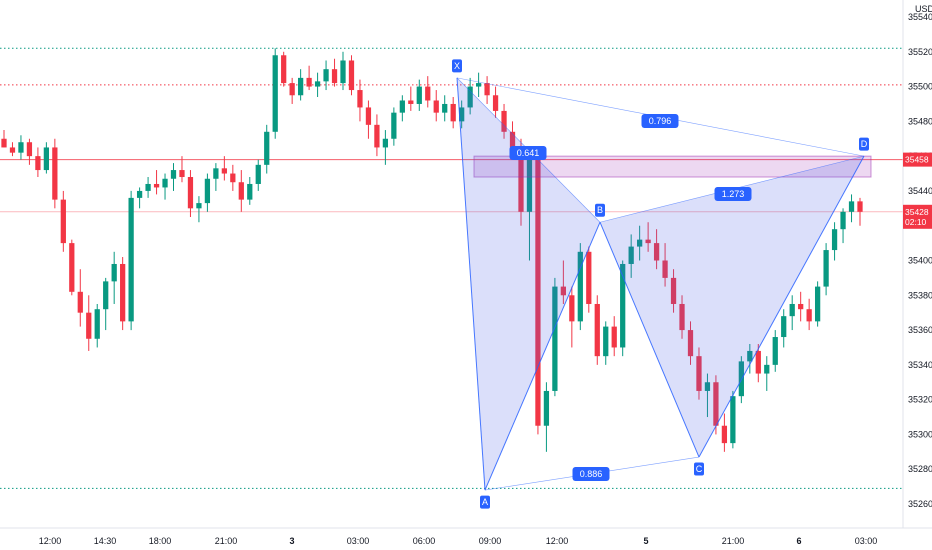 This screenshot has width=932, height=550. Describe the element at coordinates (490, 541) in the screenshot. I see `time-tick-label: 09:00` at that location.